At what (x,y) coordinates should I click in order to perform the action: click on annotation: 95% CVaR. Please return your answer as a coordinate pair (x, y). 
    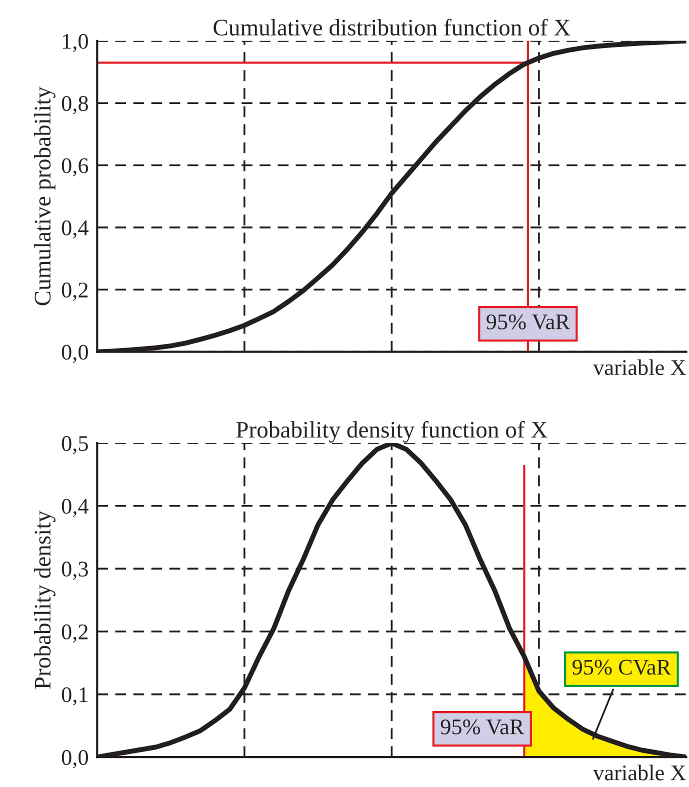
    Looking at the image, I should click on (622, 667).